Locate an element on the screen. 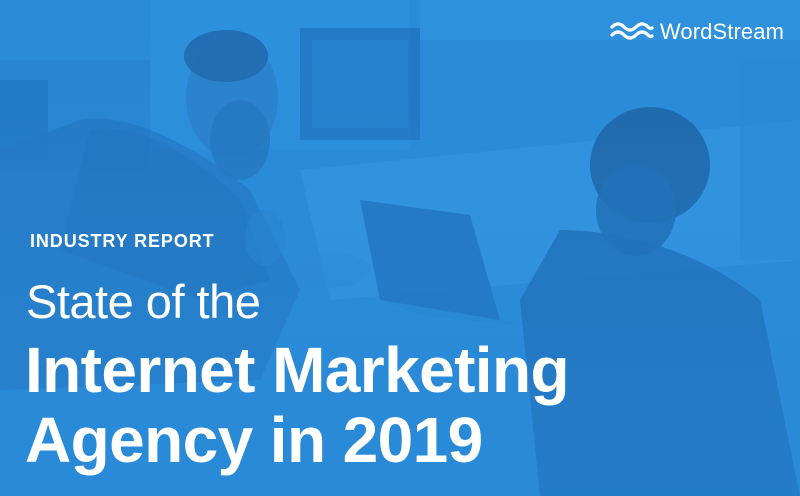 The height and width of the screenshot is (496, 800). report-title-line-1: State of the is located at coordinates (143, 301).